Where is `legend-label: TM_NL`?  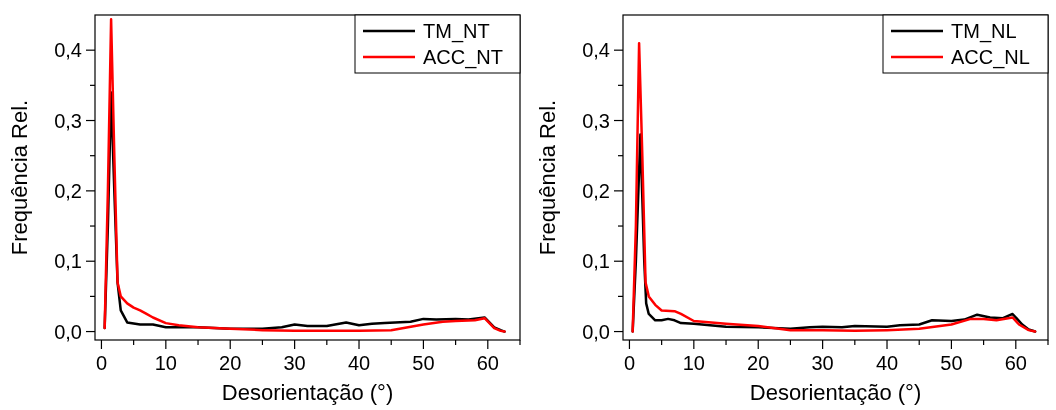
legend-label: TM_NL is located at coordinates (984, 31).